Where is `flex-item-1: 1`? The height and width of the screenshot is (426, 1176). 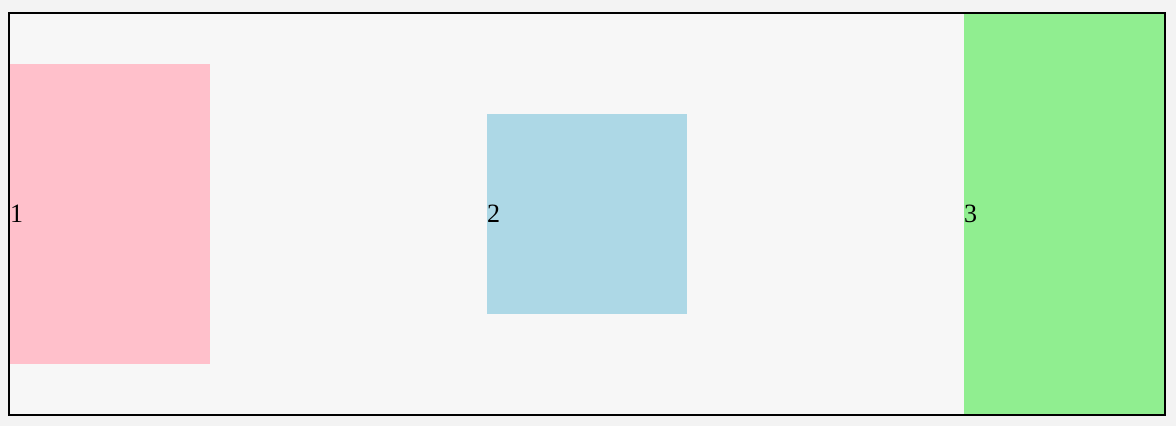 flex-item-1: 1 is located at coordinates (110, 214).